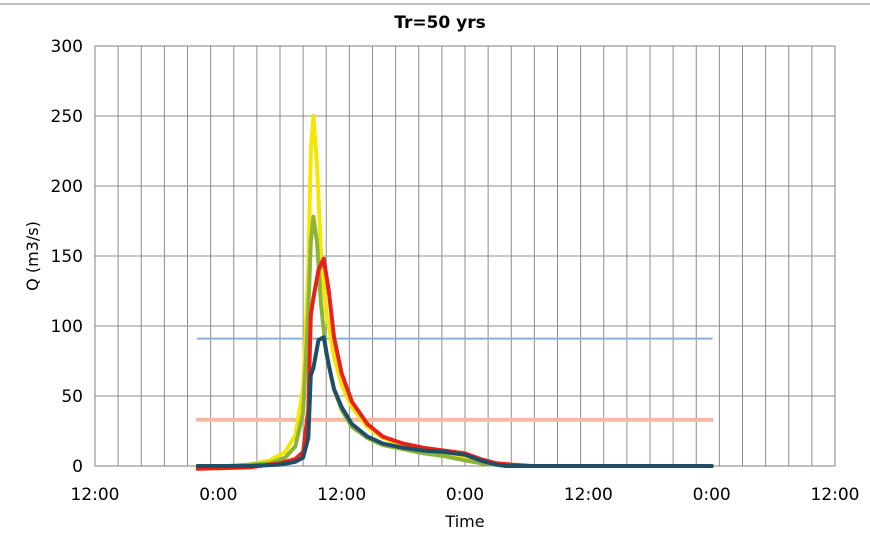 The height and width of the screenshot is (535, 870). Describe the element at coordinates (72, 397) in the screenshot. I see `y-tick-label: 50` at that location.